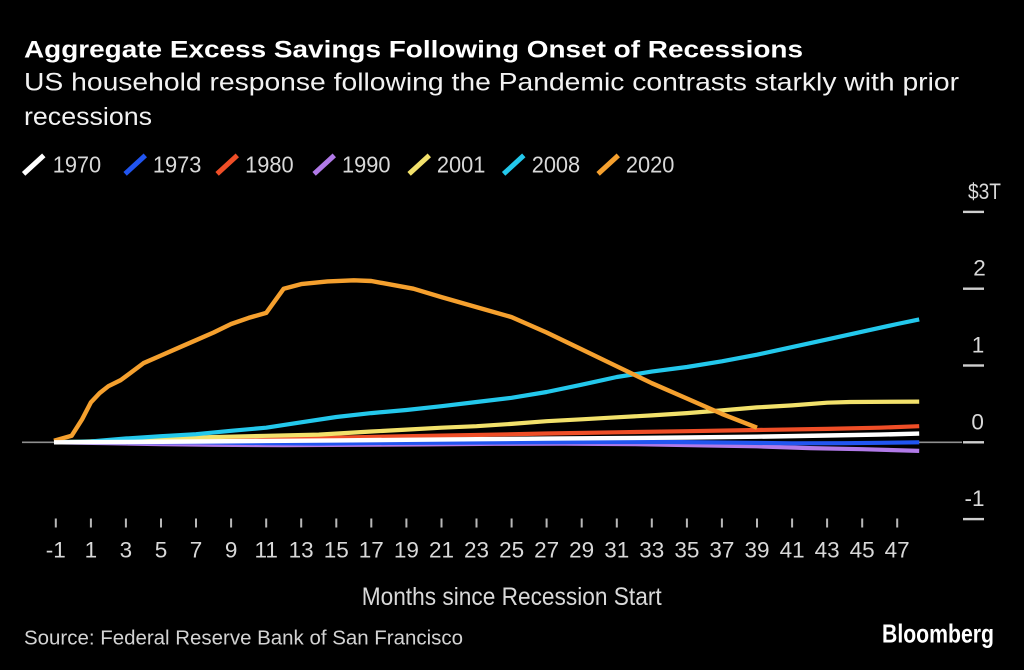 This screenshot has height=670, width=1024. What do you see at coordinates (827, 549) in the screenshot?
I see `svg-text: 43` at bounding box center [827, 549].